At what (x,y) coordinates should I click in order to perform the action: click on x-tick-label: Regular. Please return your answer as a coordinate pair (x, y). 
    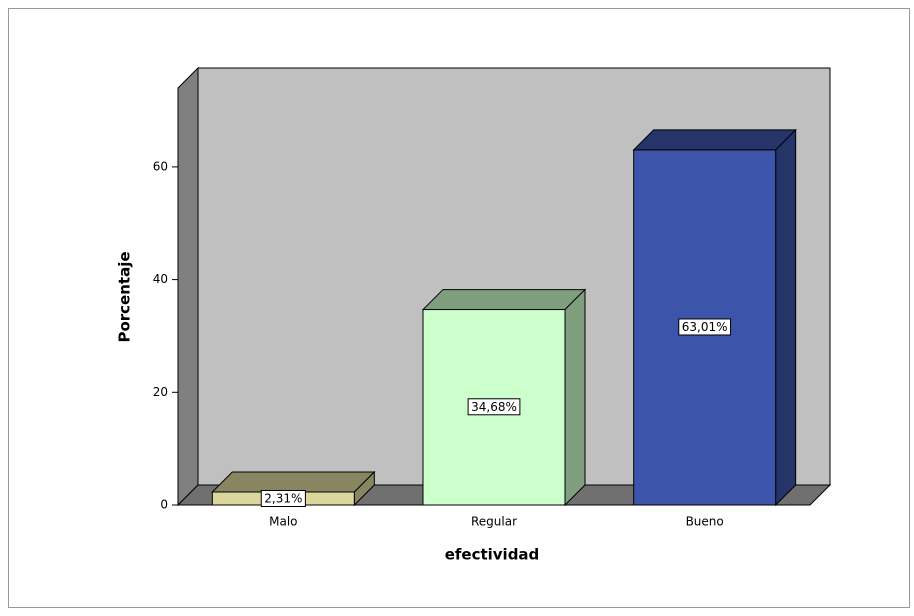
    Looking at the image, I should click on (494, 522).